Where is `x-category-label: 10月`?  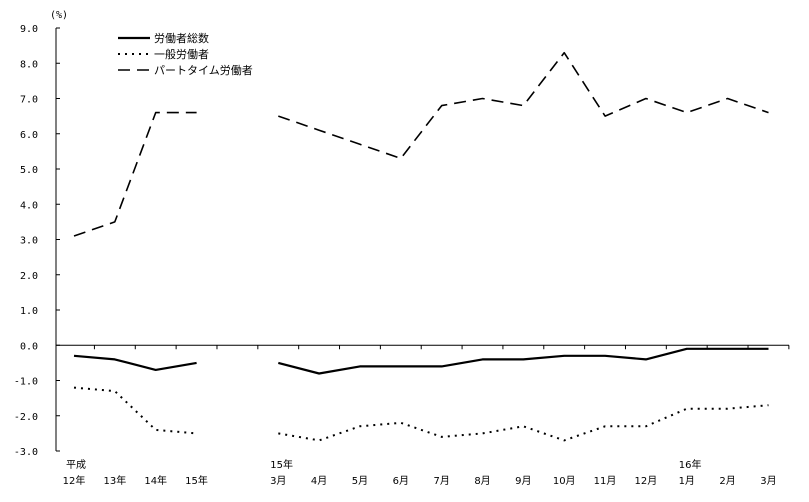 x-category-label: 10月 is located at coordinates (564, 481).